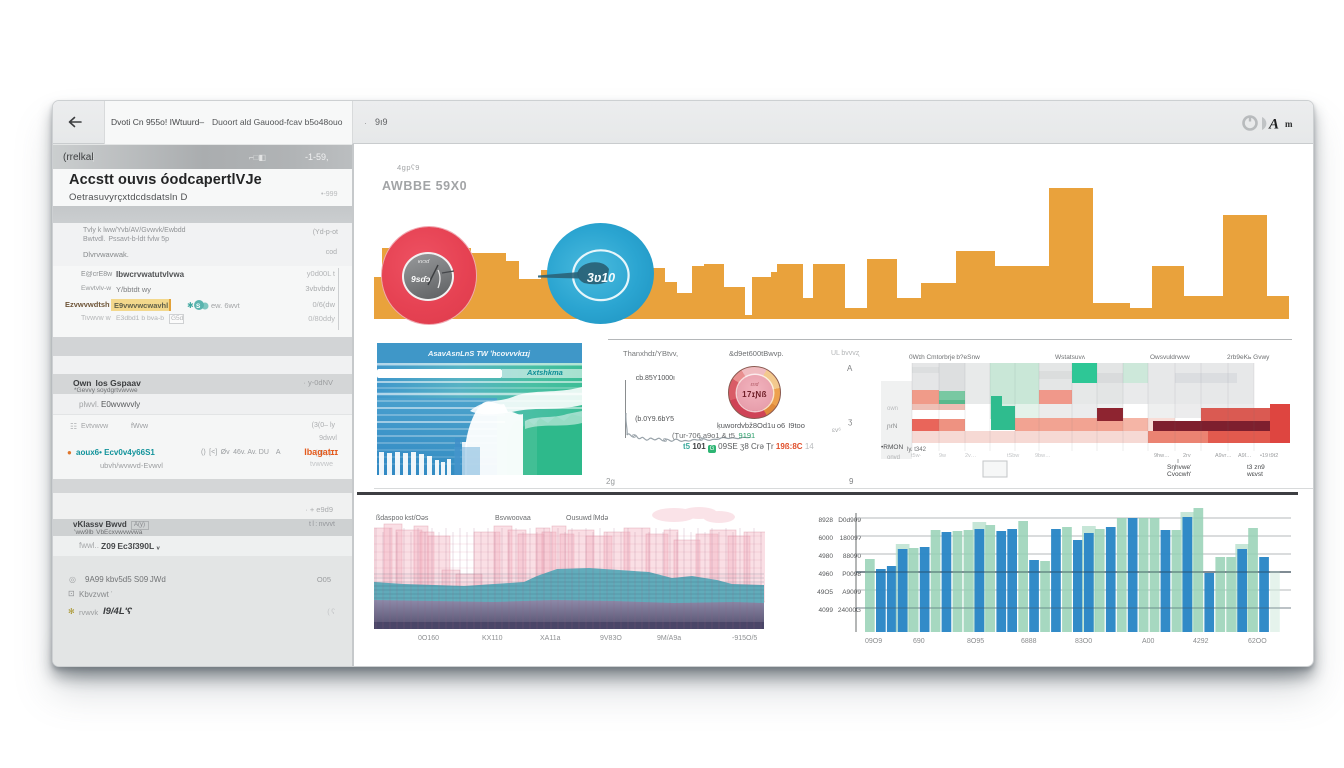  I want to click on svg-text: A00, so click(1148, 641).